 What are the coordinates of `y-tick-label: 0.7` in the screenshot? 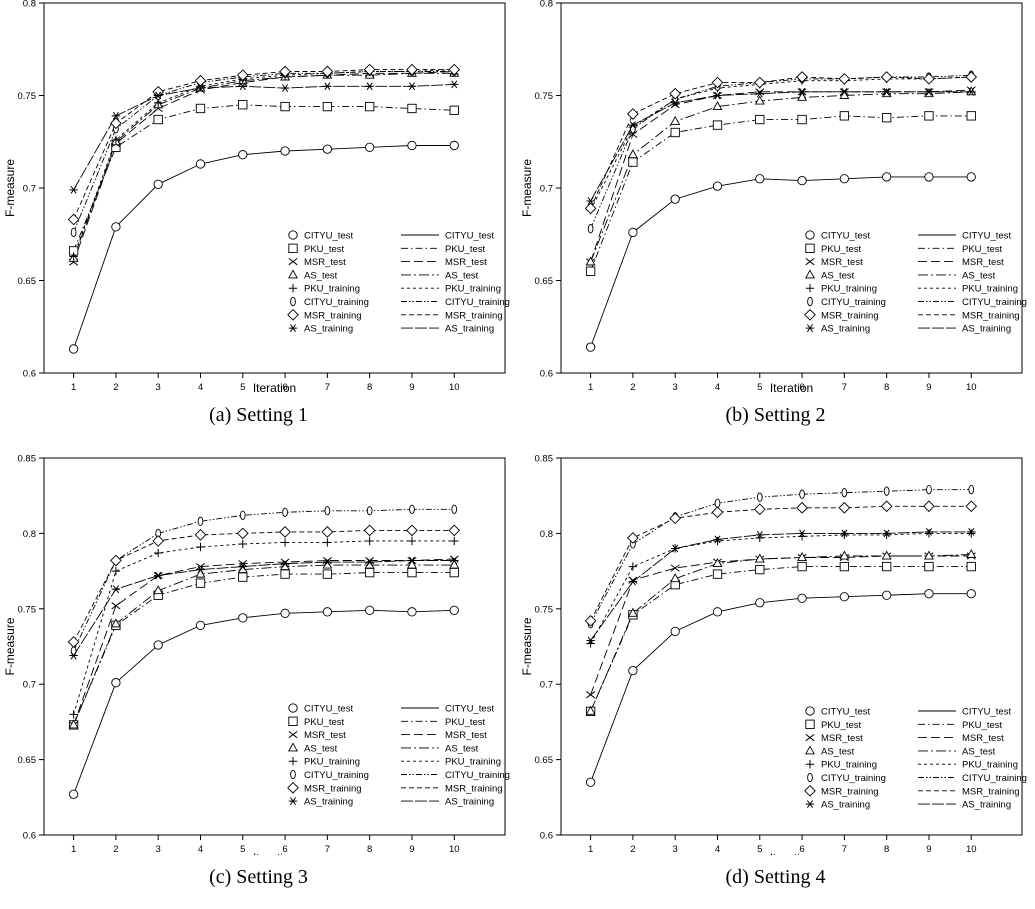 It's located at (546, 685).